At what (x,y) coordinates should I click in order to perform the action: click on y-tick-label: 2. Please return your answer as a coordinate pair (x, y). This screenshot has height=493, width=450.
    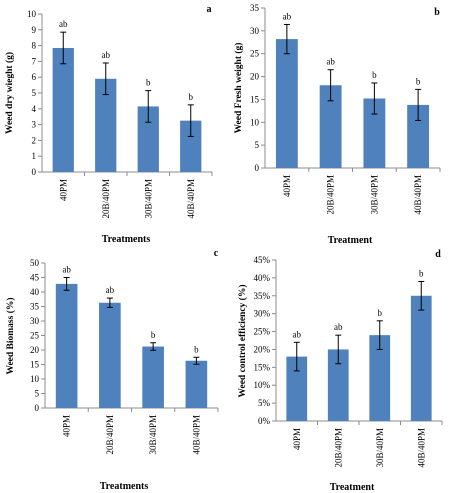
    Looking at the image, I should click on (34, 140).